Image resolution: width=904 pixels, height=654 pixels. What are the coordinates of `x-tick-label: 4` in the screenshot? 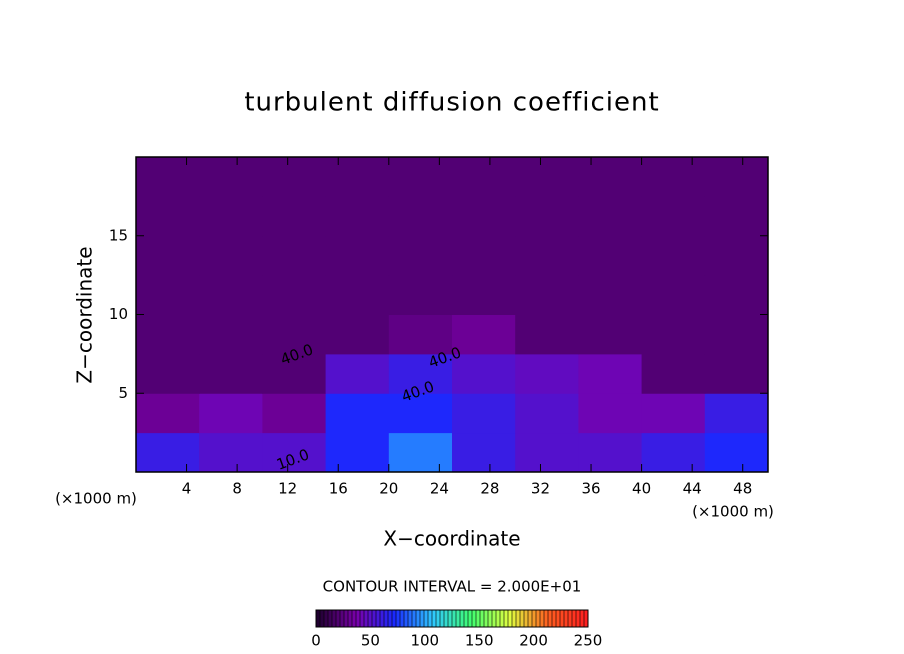 It's located at (187, 489).